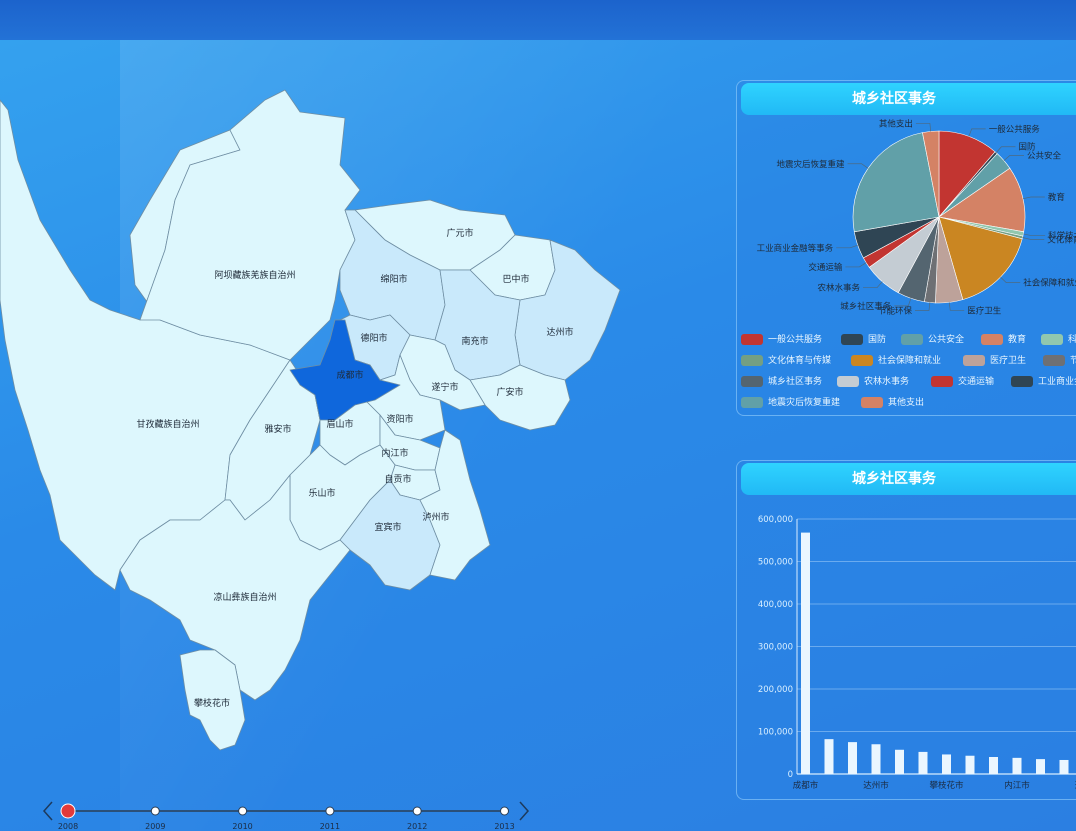  I want to click on legend-item: 工业商业金融等事务, so click(1043, 382).